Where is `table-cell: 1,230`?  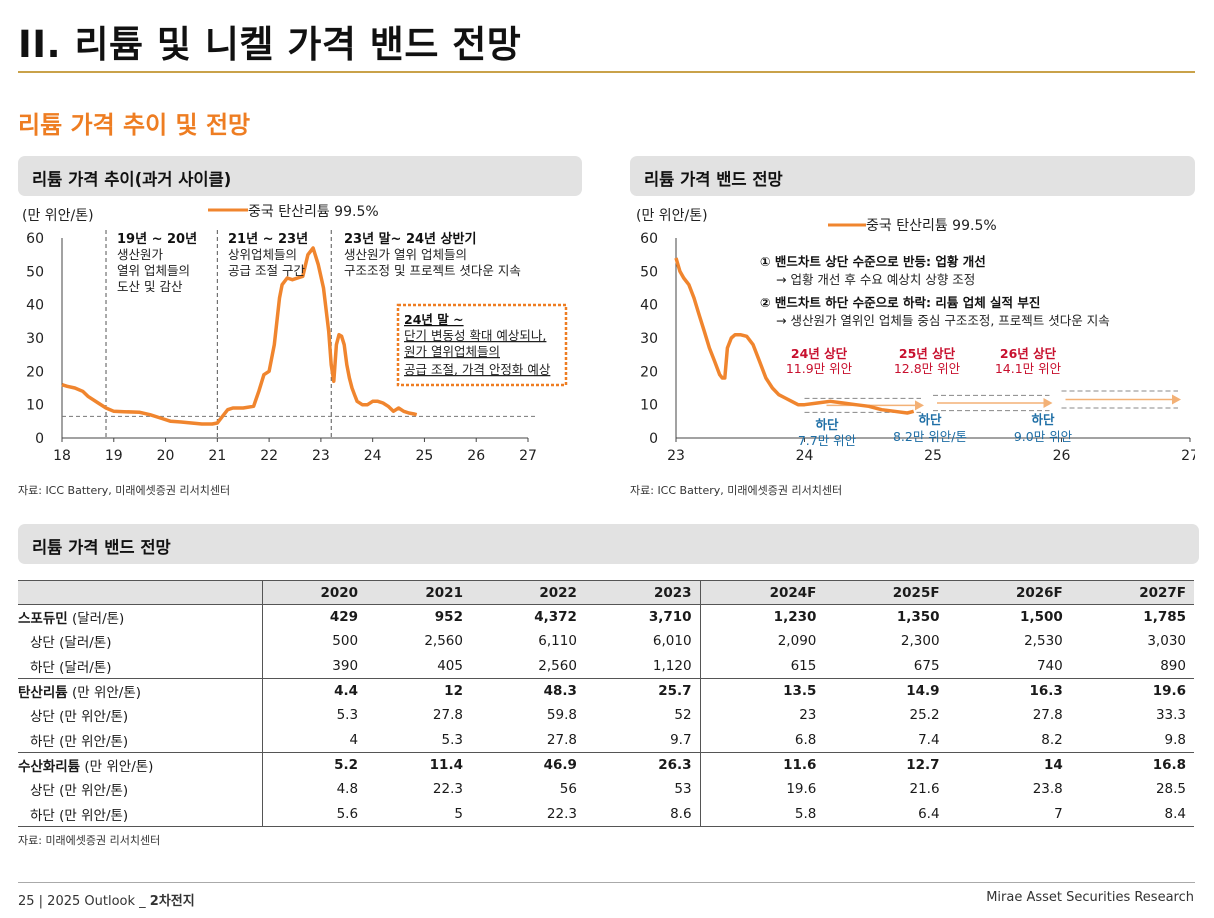 table-cell: 1,230 is located at coordinates (762, 617).